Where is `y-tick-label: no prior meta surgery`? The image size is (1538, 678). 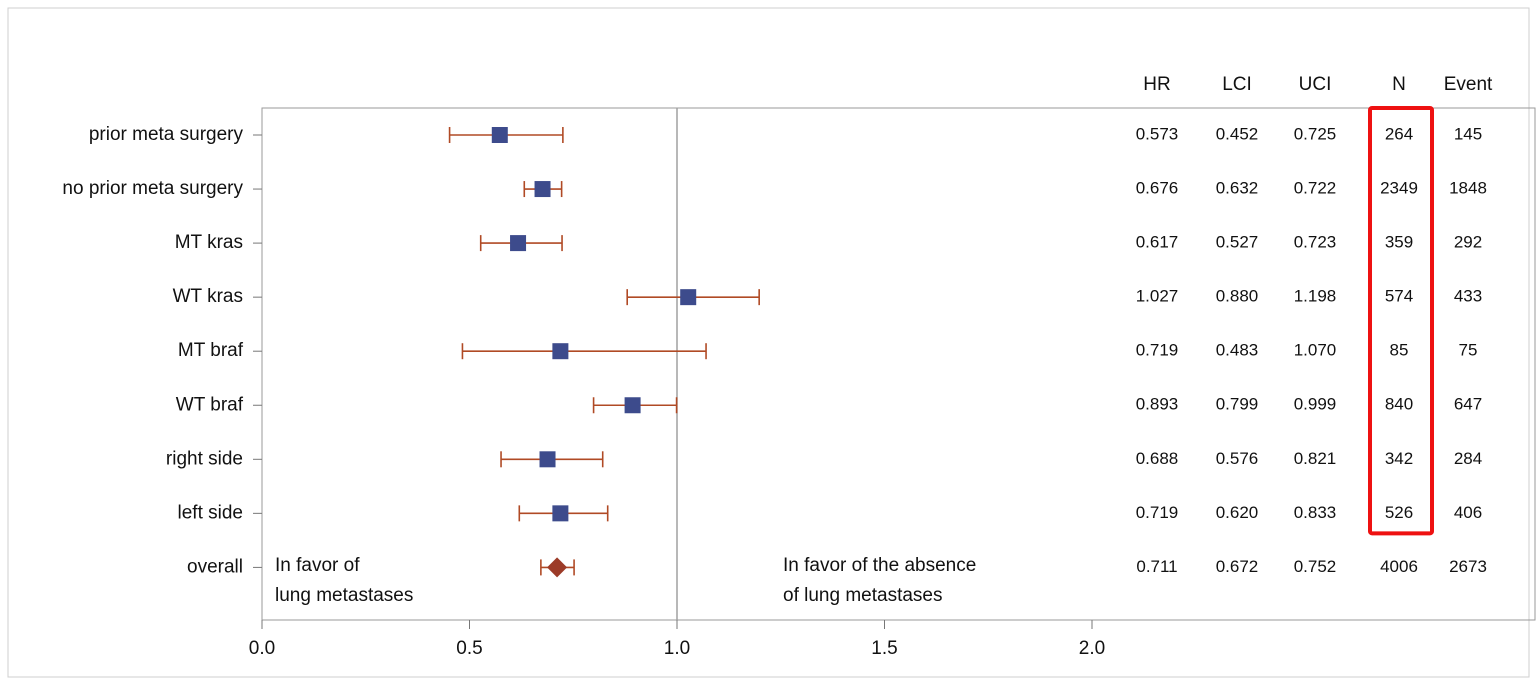 y-tick-label: no prior meta surgery is located at coordinates (152, 188).